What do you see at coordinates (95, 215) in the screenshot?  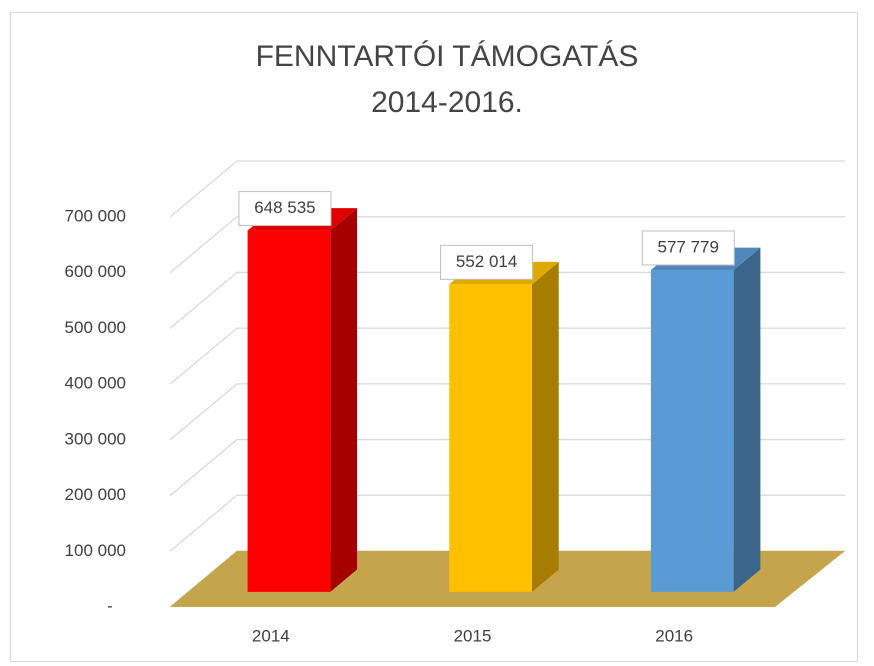 I see `y-tick-label: 700 000` at bounding box center [95, 215].